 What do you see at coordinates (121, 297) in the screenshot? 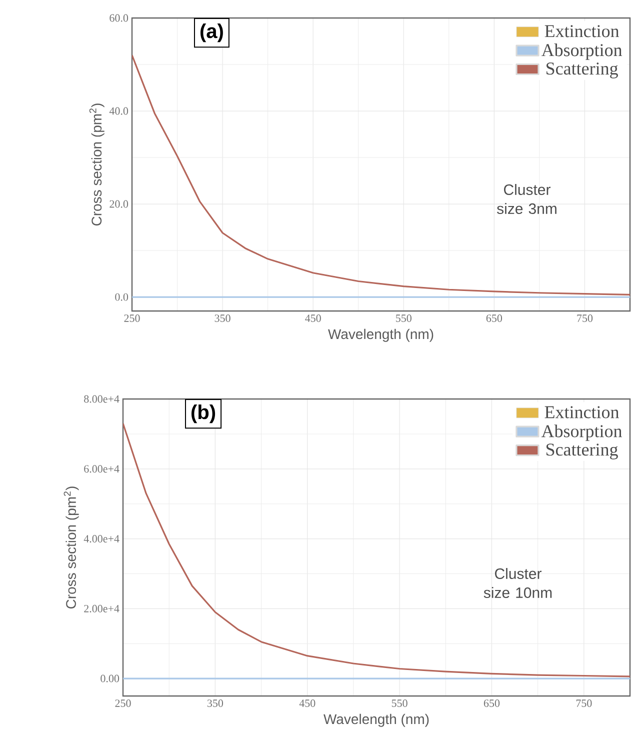
I see `y-tick-label: 0.0` at bounding box center [121, 297].